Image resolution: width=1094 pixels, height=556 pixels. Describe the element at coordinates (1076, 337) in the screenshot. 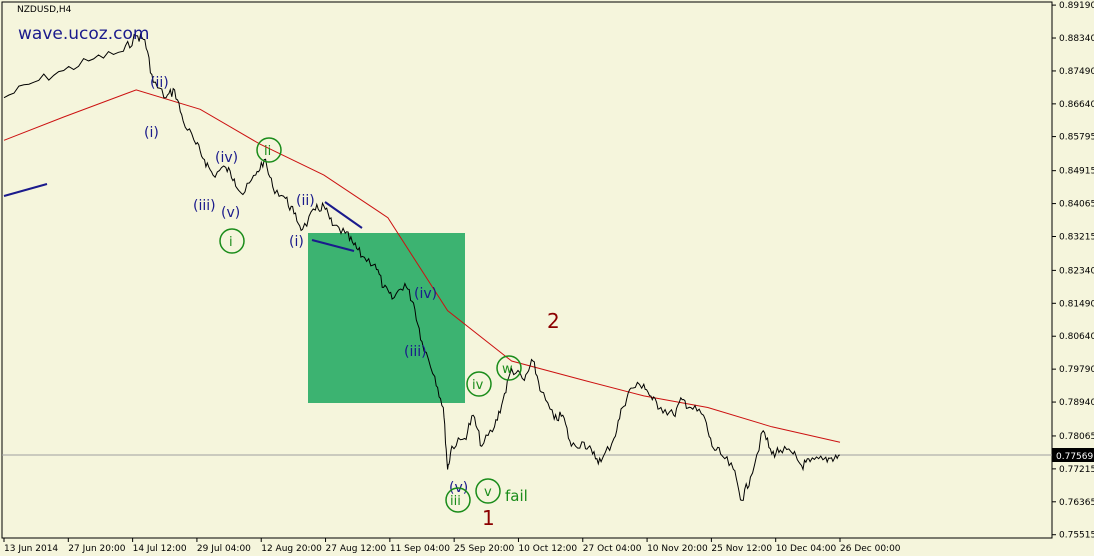

I see `y-tick-label: 0.80640` at that location.